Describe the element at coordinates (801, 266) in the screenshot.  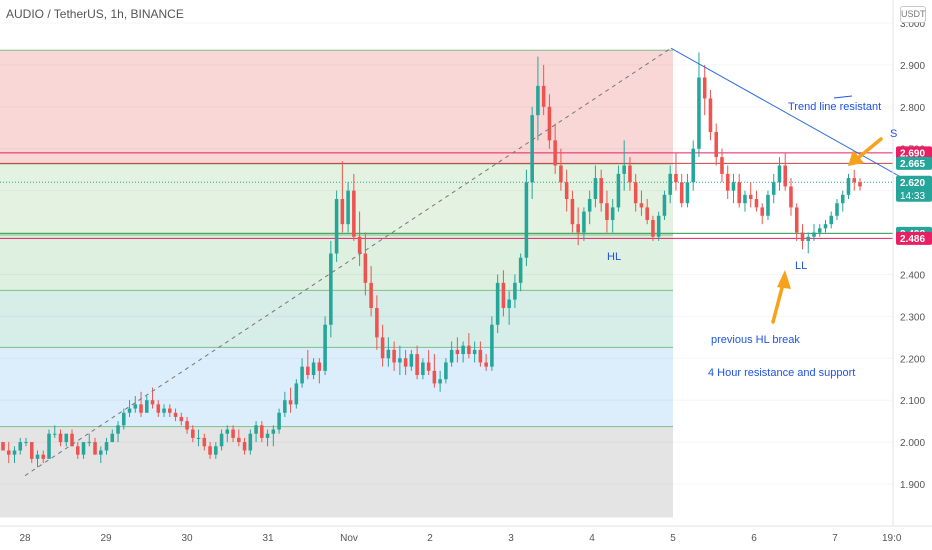
I see `ll-label: LL` at that location.